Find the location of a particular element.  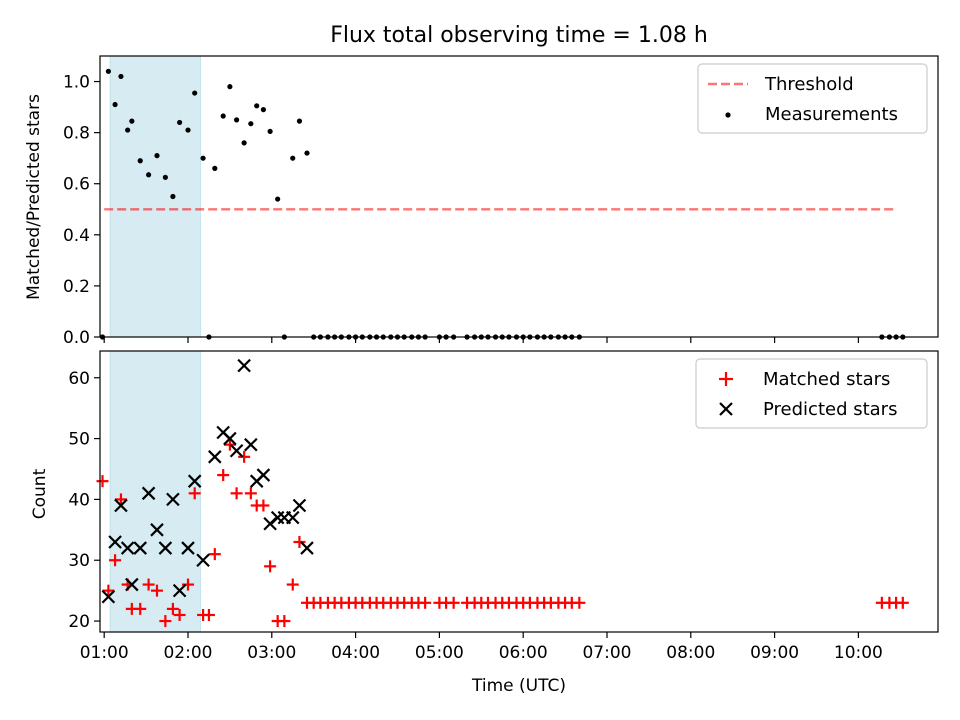

figure-title: Flux total observing time = 1.08 h is located at coordinates (519, 35).